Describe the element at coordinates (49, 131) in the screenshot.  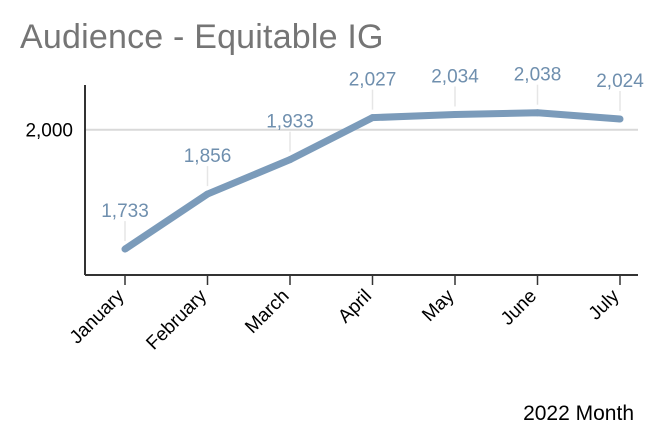
I see `y-tick-label: 2,000` at that location.